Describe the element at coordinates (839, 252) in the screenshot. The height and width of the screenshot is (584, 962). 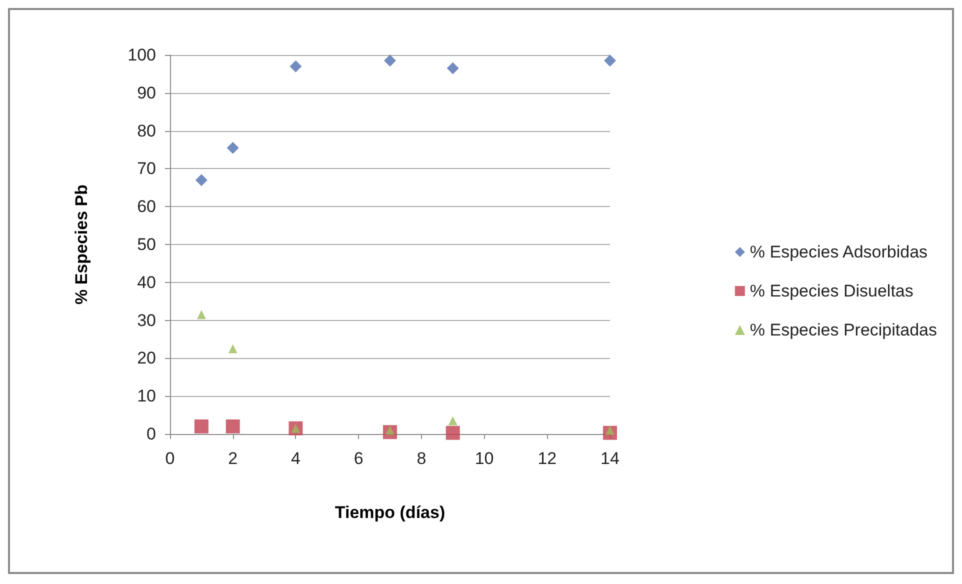
I see `legend-label: % Especies Adsorbidas` at that location.